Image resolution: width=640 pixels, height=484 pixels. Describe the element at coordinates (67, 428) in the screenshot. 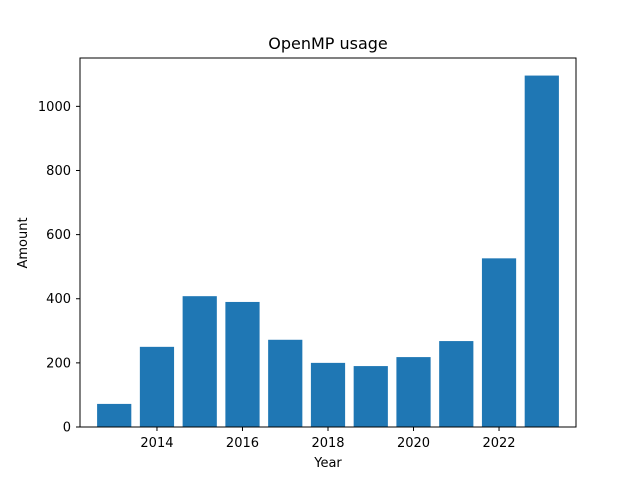

I see `y-tick-label: 0` at that location.